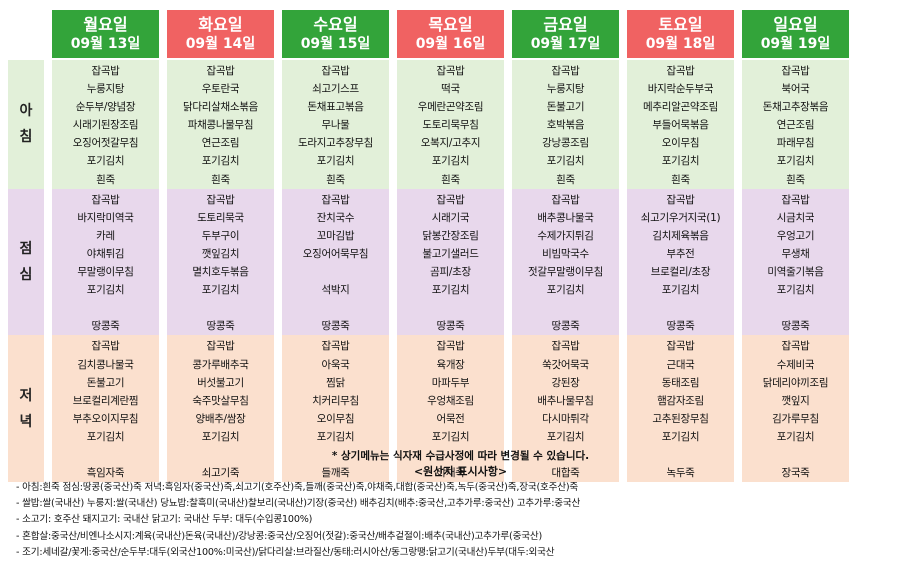  What do you see at coordinates (220, 34) in the screenshot?
I see `day-header-tue: 화요일 09월 14일` at bounding box center [220, 34].